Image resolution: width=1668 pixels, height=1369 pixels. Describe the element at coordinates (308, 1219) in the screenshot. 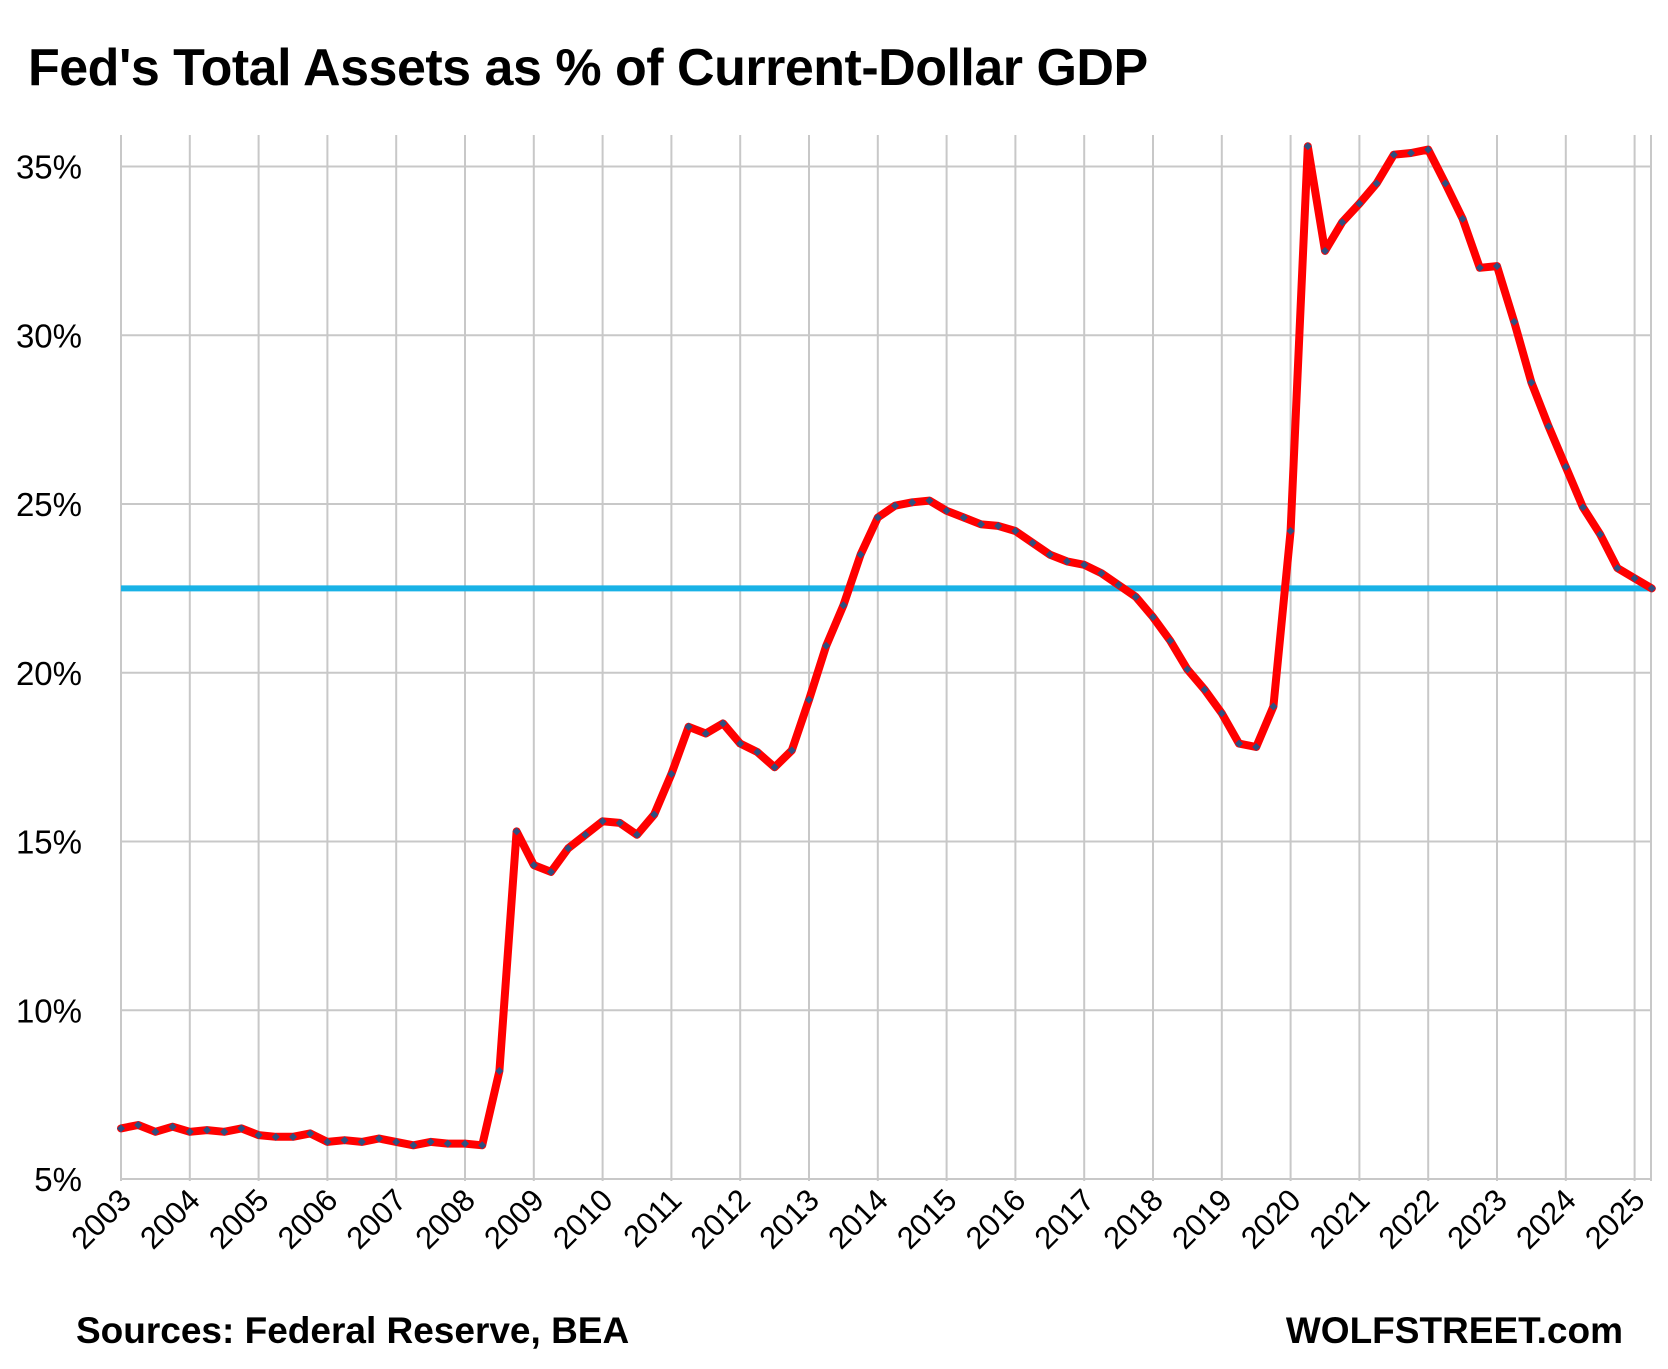

I see `x-tick-label: 2006` at that location.